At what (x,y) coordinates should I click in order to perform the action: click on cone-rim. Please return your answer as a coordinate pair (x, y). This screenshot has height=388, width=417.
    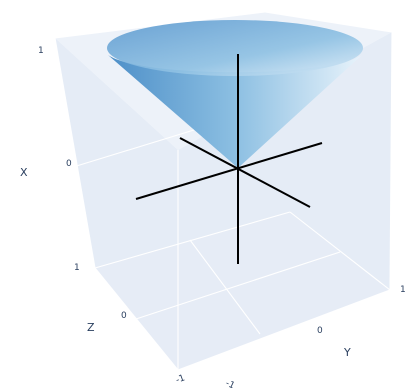
    Looking at the image, I should click on (235, 48).